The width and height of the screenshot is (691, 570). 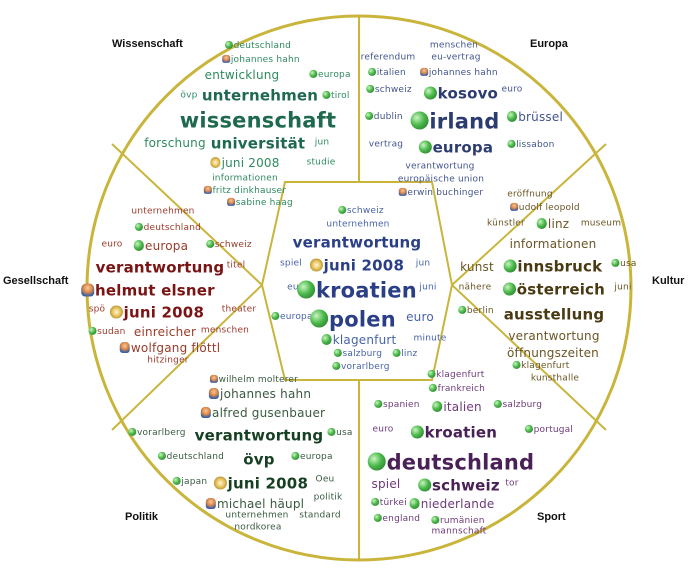 What do you see at coordinates (353, 320) in the screenshot?
I see `tag-center: polen` at bounding box center [353, 320].